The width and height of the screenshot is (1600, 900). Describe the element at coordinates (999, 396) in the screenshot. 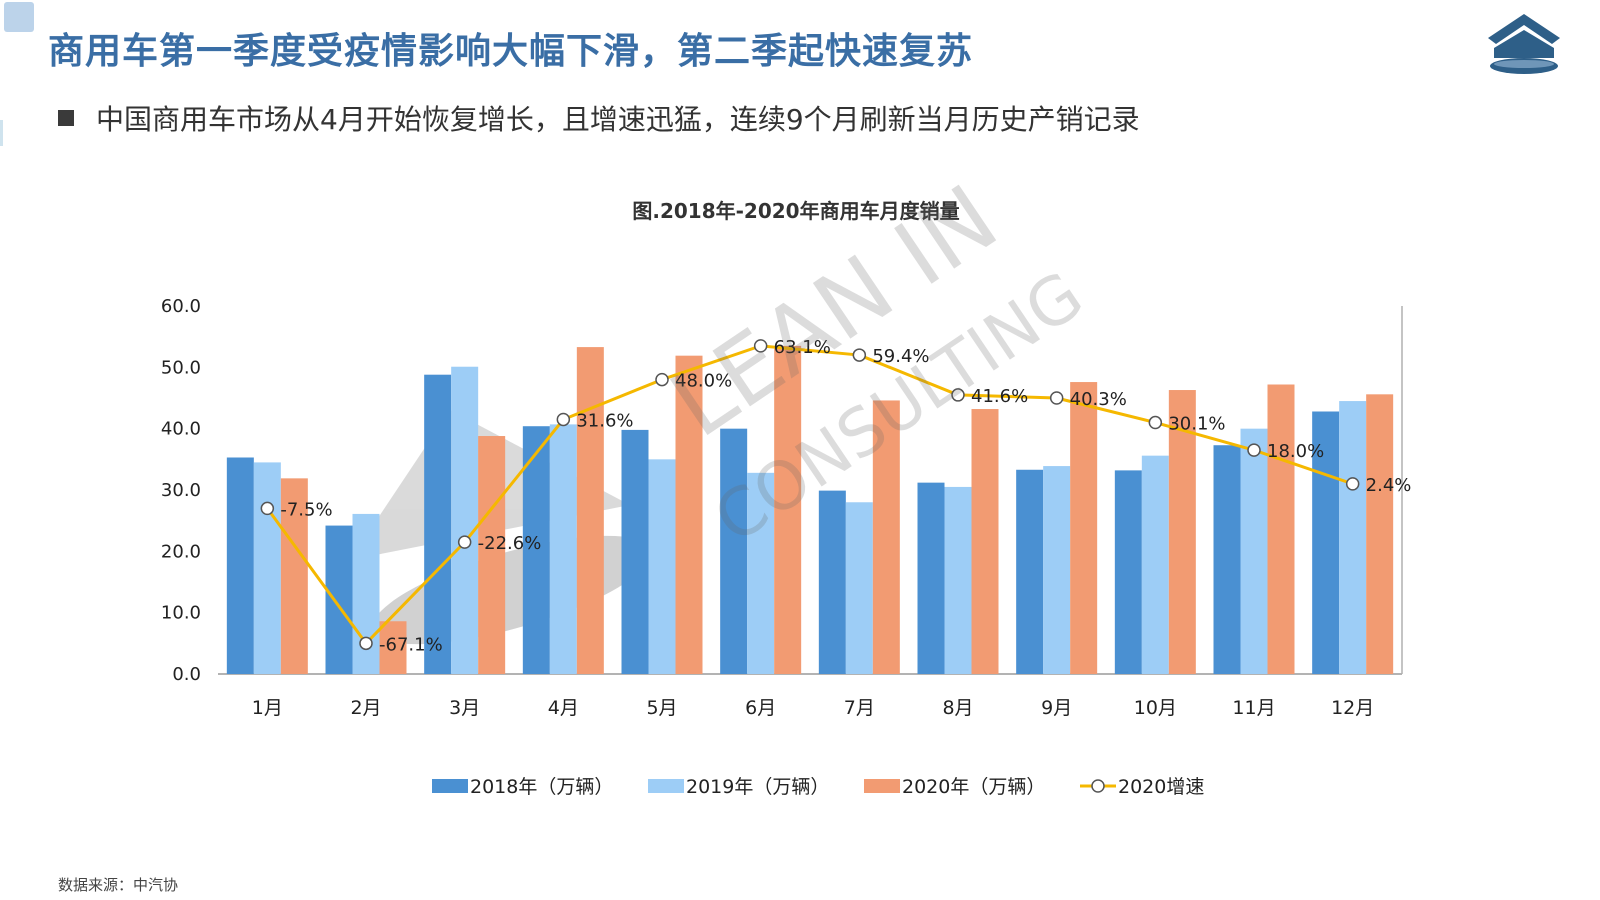

I see `growth-label-8: 41.6%` at that location.